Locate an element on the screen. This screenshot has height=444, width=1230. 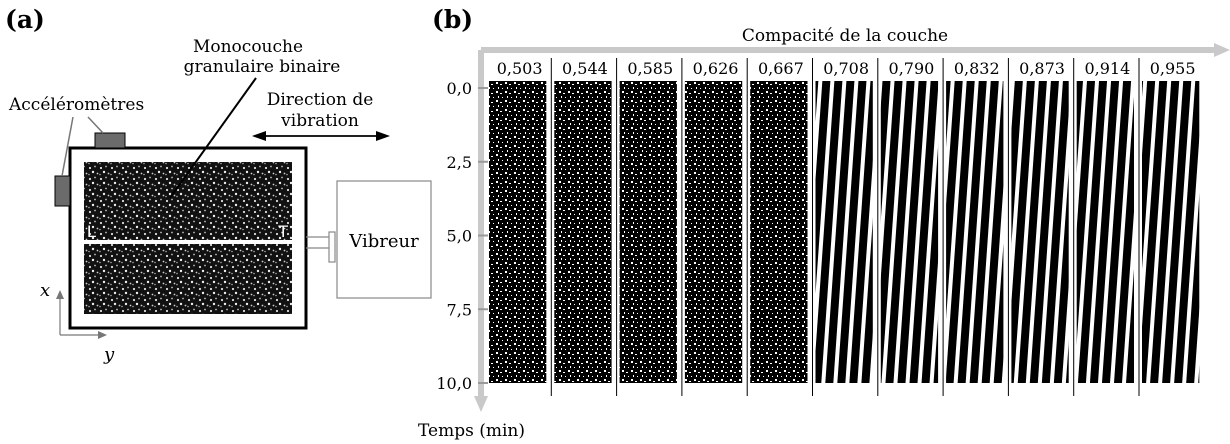
time-tick-label: 5,0 is located at coordinates (459, 236).